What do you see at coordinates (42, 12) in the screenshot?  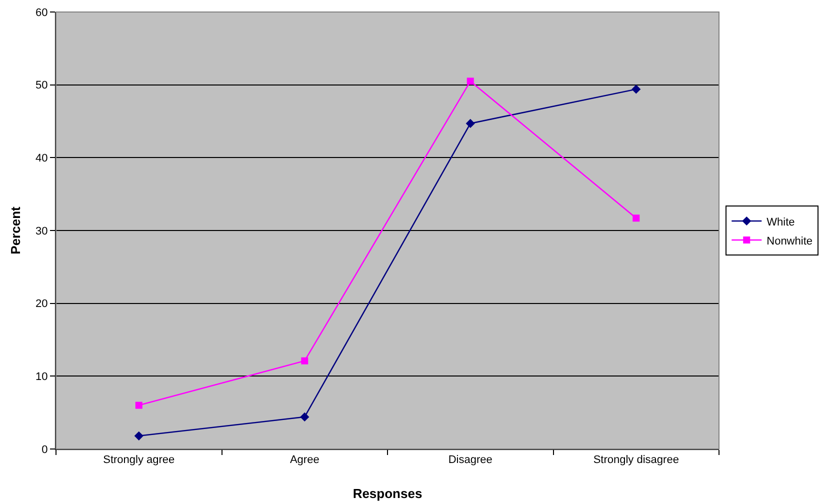 I see `y-tick-label: 60` at bounding box center [42, 12].